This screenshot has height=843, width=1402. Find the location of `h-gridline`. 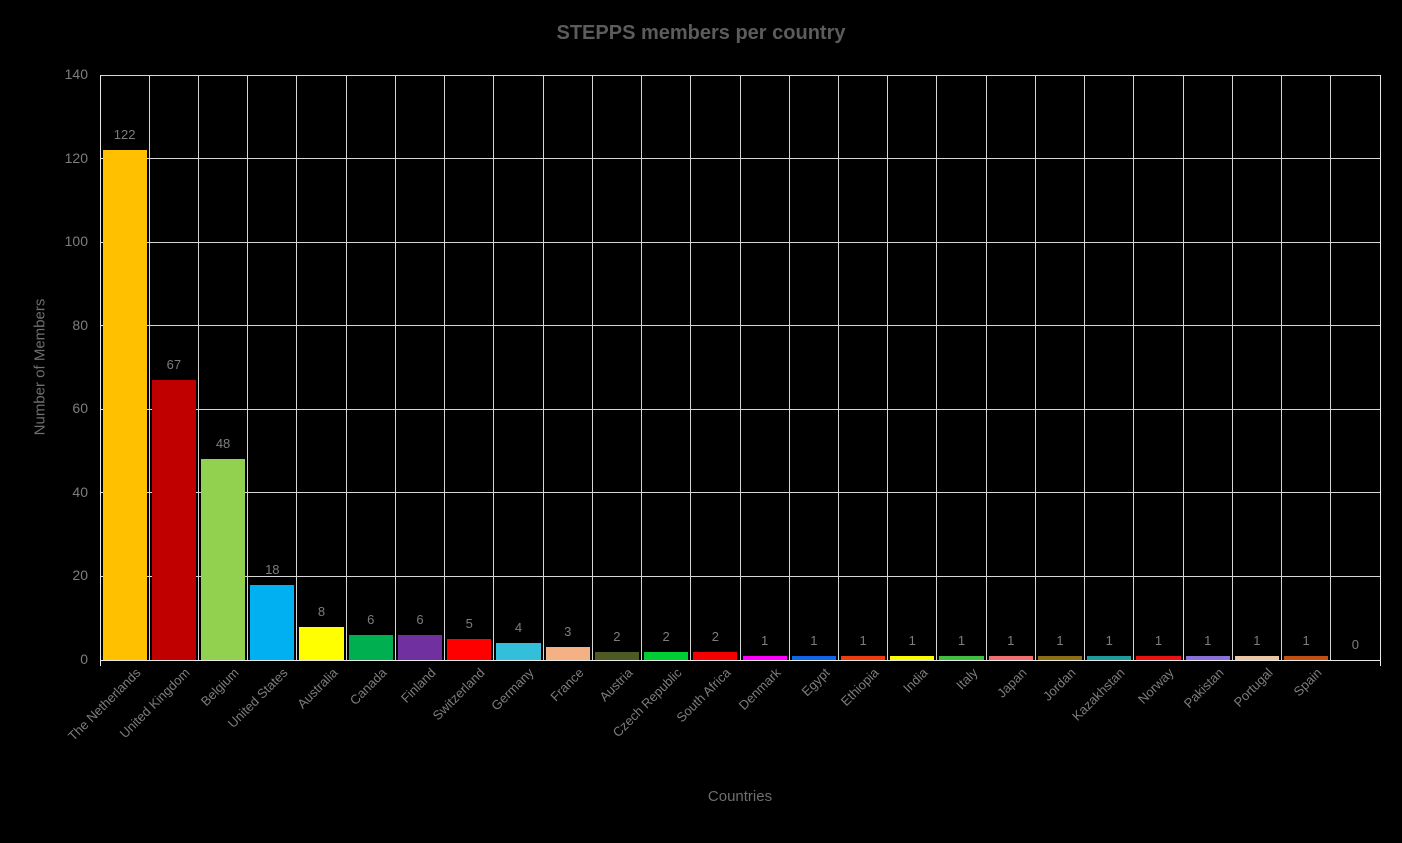

h-gridline is located at coordinates (740, 660).